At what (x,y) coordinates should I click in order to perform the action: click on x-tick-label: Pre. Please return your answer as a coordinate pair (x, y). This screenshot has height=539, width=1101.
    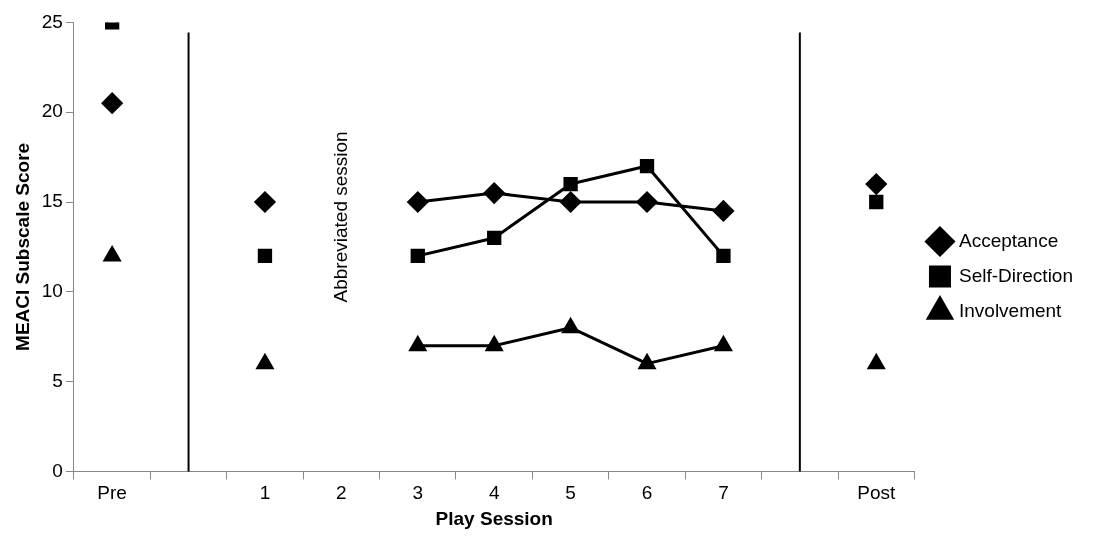
    Looking at the image, I should click on (112, 493).